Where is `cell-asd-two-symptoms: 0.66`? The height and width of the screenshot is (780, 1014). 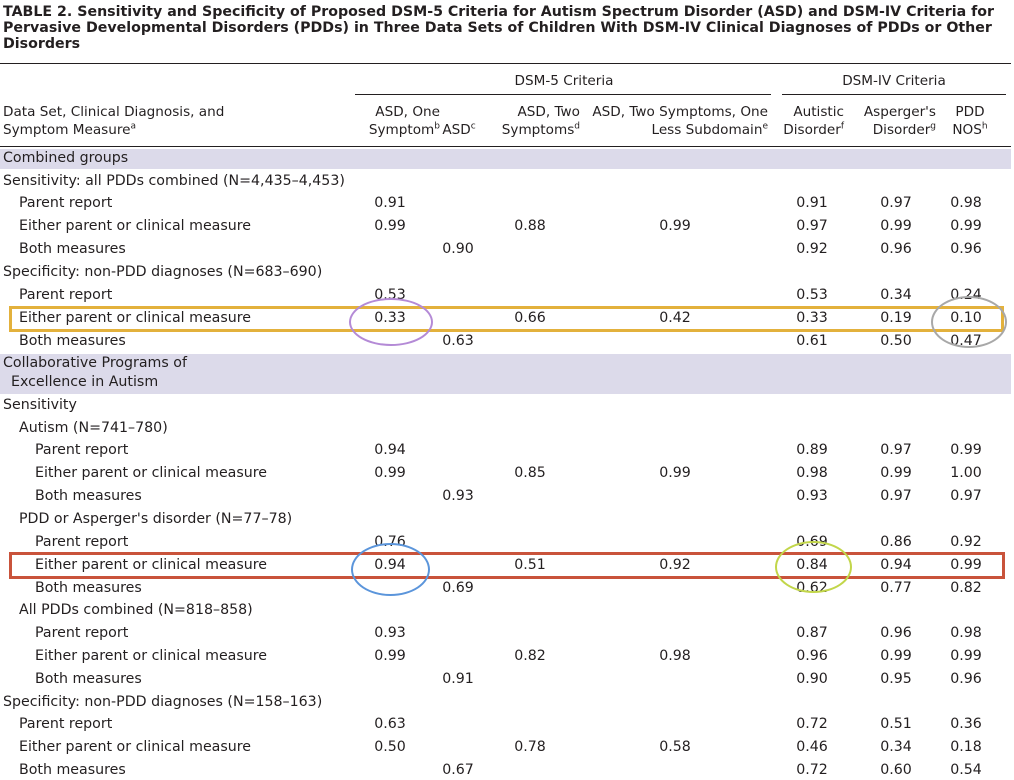
cell-asd-two-symptoms: 0.66 is located at coordinates (530, 318).